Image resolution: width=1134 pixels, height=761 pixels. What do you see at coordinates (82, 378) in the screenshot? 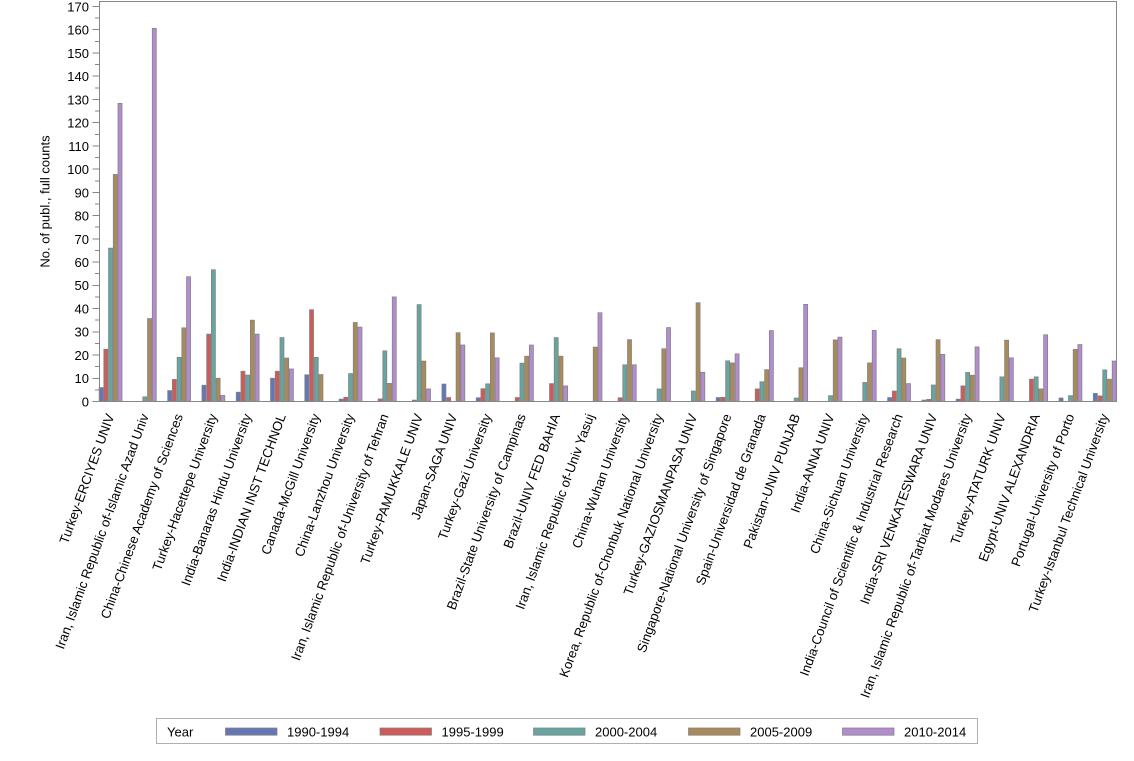
I see `svg-text: 10` at bounding box center [82, 378].